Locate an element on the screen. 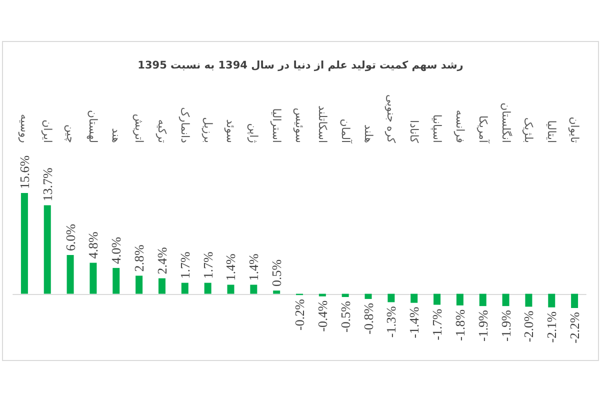  data-label: -2.1% is located at coordinates (552, 327).